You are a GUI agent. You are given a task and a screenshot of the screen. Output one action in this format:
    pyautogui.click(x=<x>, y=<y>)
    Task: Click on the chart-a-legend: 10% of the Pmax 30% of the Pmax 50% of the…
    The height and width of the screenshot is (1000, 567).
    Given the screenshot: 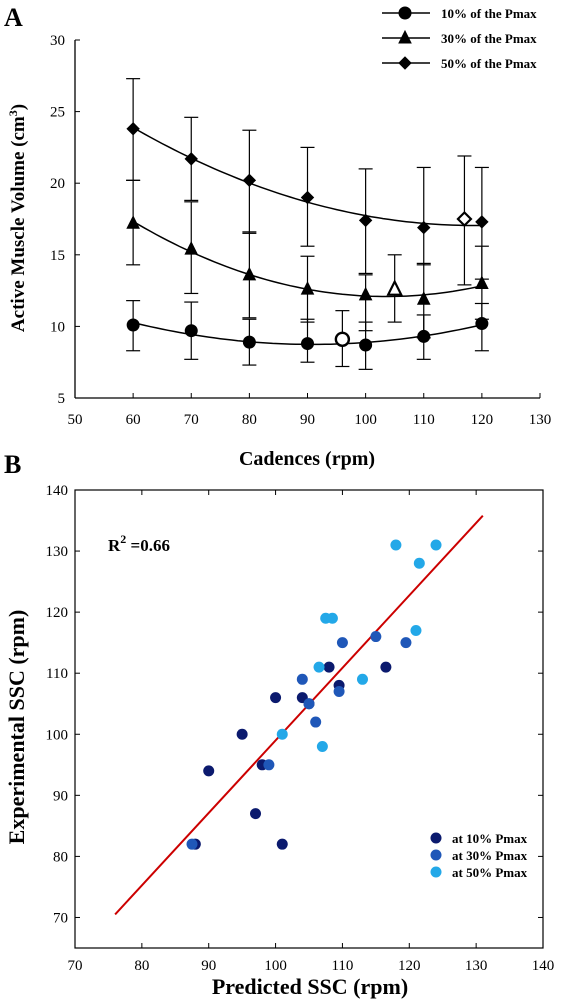 What is the action you would take?
    pyautogui.click(x=459, y=38)
    